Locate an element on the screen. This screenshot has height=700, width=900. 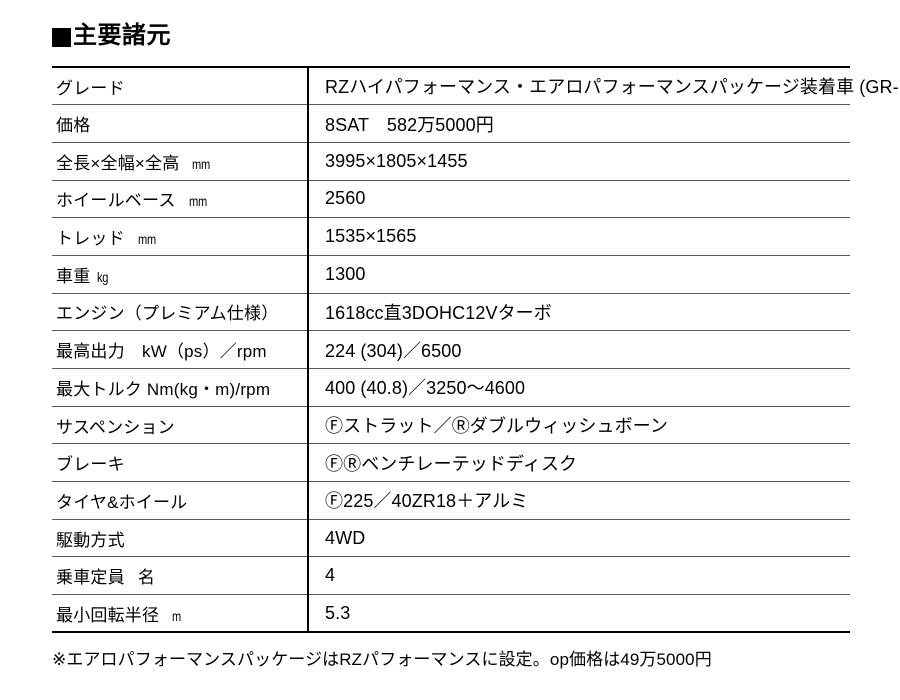
table-row: ブレーキ ⒻⓇベンチレーテッドディスク is located at coordinates (451, 462).